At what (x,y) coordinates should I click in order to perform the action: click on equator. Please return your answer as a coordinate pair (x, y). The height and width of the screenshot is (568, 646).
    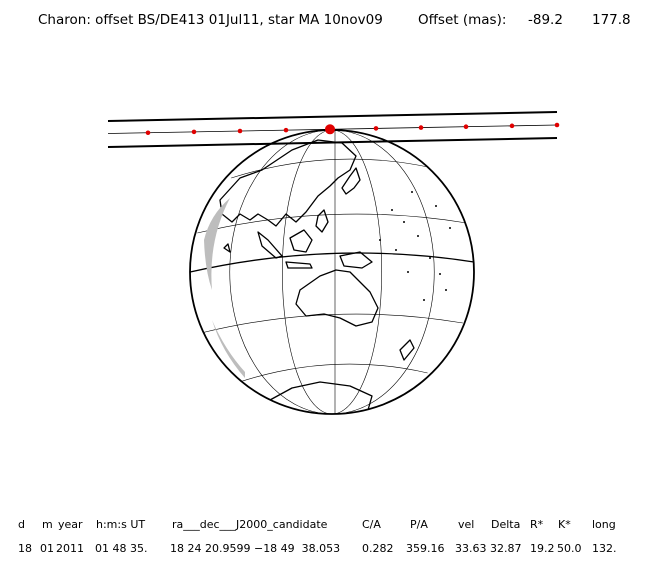
    Looking at the image, I should click on (332, 262).